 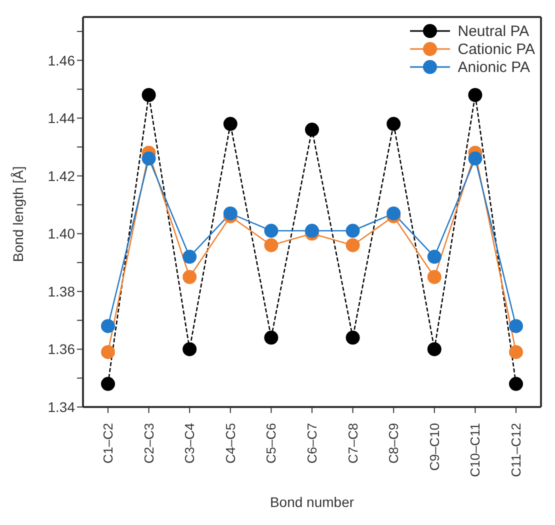 I want to click on legend-label: Cationic PA, so click(x=496, y=49).